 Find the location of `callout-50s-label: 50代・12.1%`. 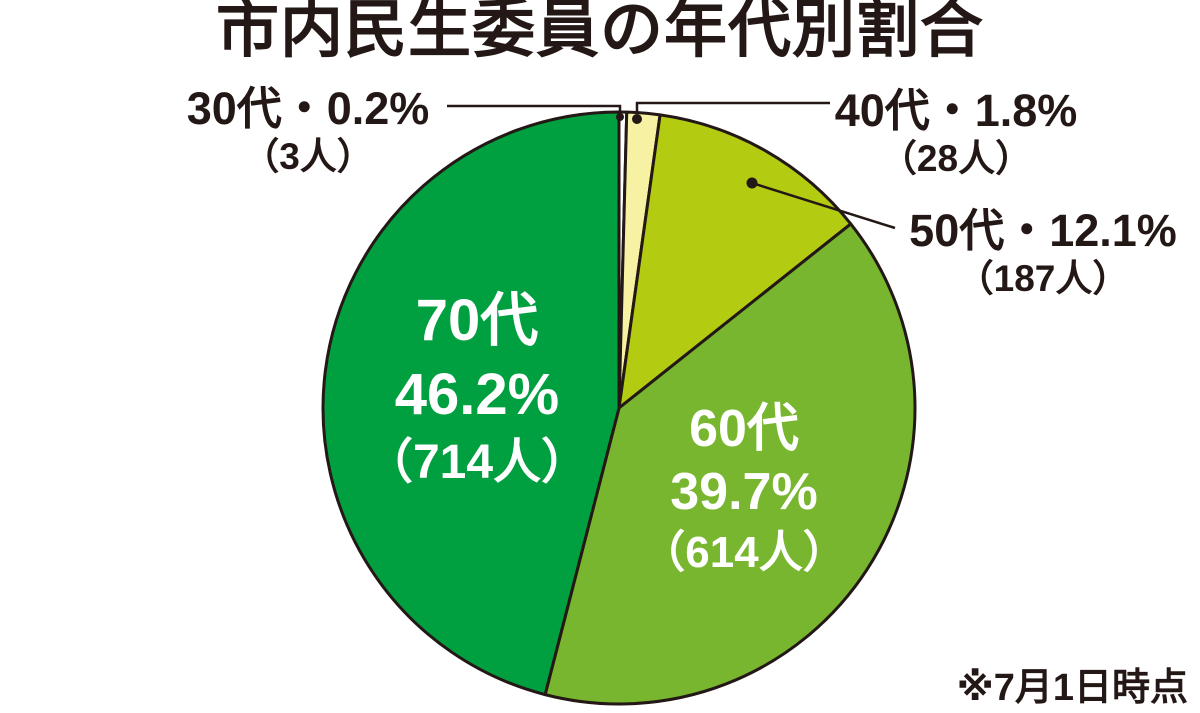

callout-50s-label: 50代・12.1% is located at coordinates (1043, 230).